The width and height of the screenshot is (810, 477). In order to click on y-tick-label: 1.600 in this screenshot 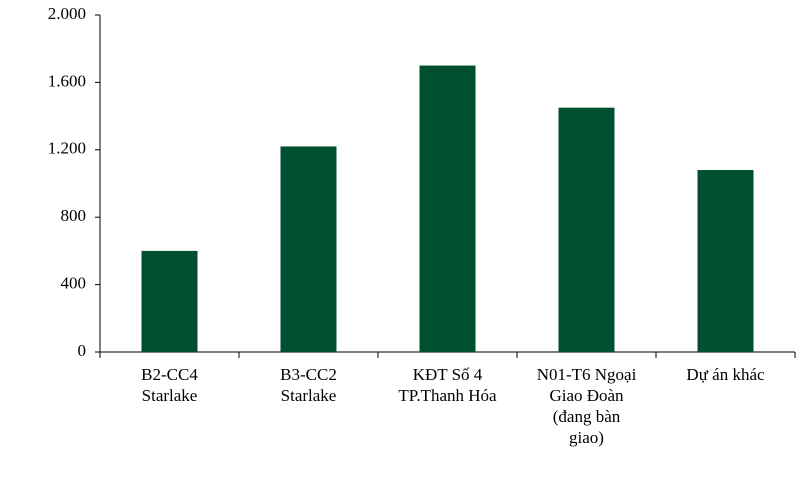, I will do `click(67, 80)`.